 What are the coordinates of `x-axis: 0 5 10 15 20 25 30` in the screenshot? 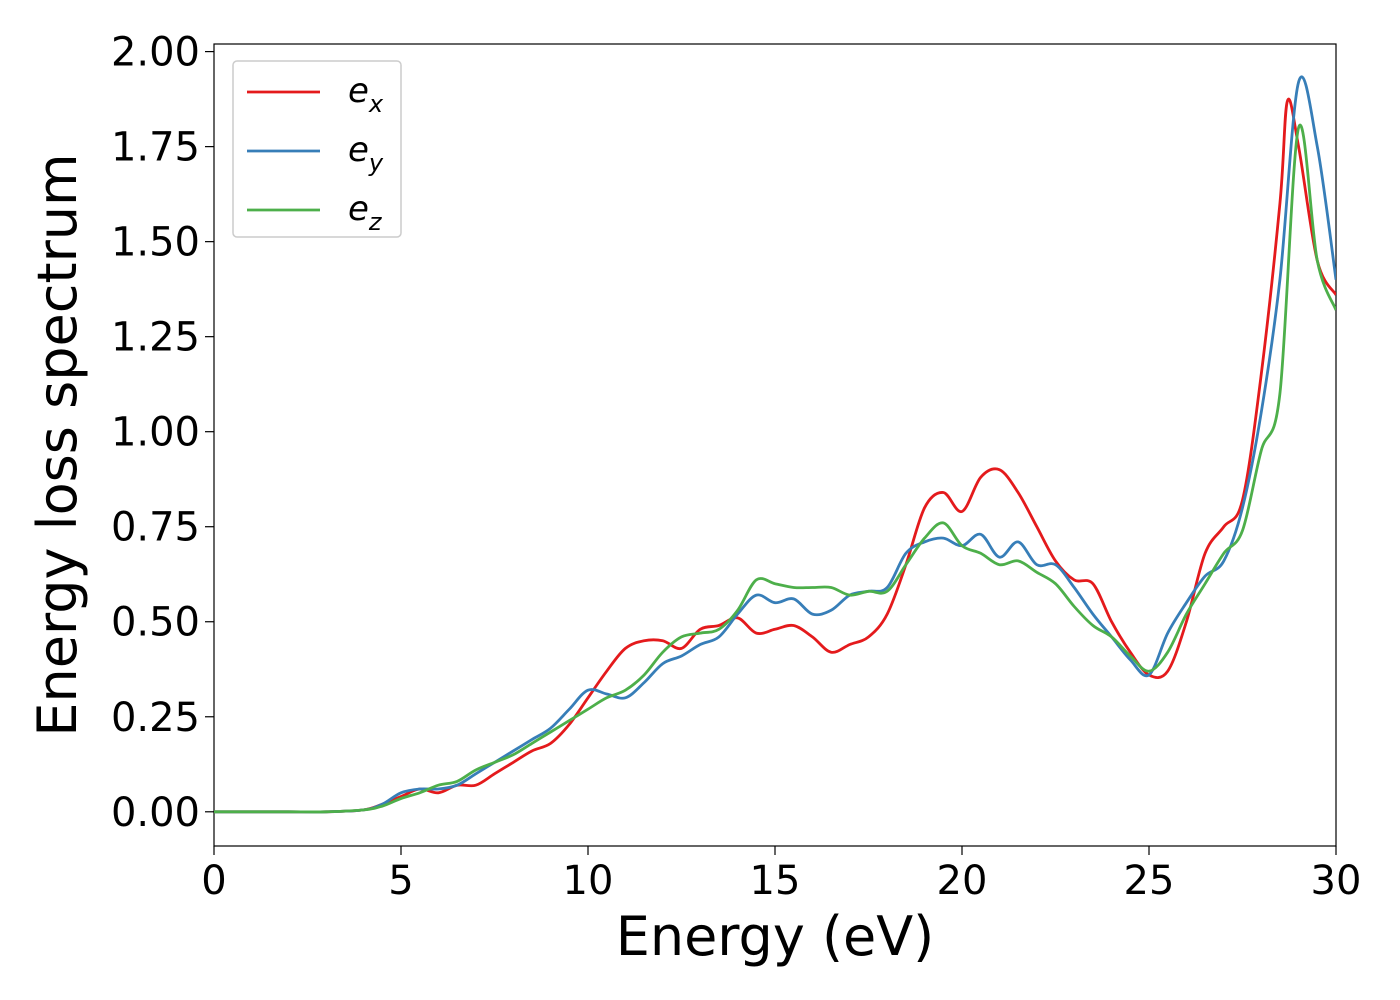 It's located at (781, 875).